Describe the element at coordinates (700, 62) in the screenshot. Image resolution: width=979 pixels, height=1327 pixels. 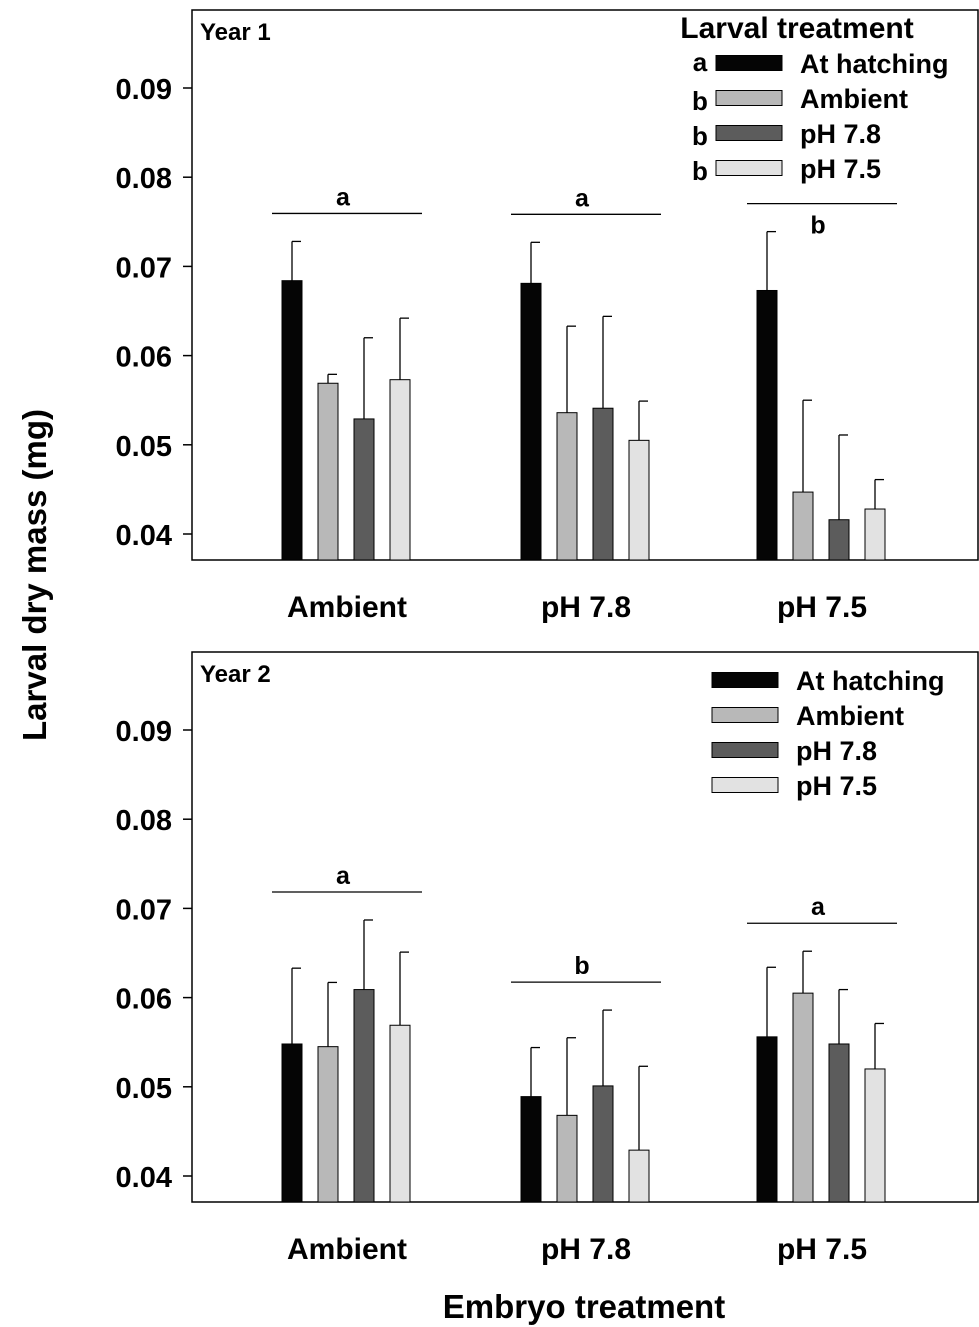
I see `legend-letter: a` at that location.